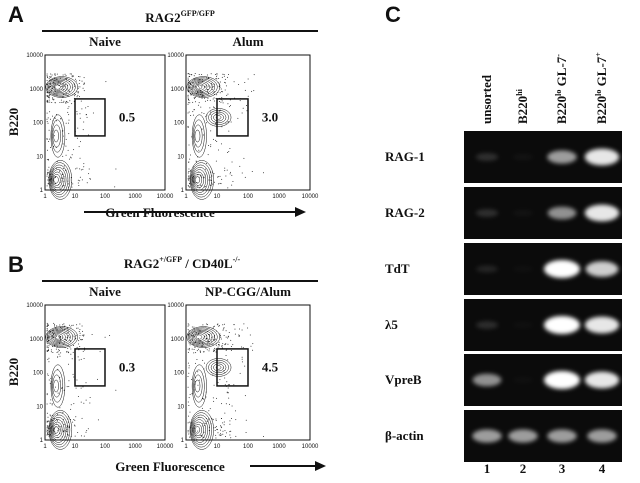 The image size is (640, 483). I want to click on panel-title: RAG2+/GFP / CD40L-/-, so click(182, 263).